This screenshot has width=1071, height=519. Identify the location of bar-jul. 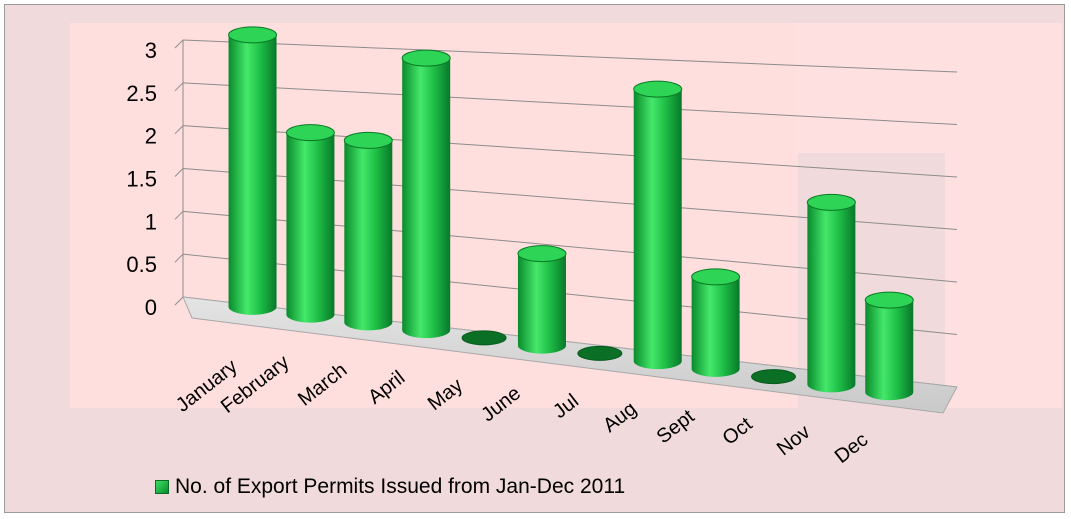
(600, 353).